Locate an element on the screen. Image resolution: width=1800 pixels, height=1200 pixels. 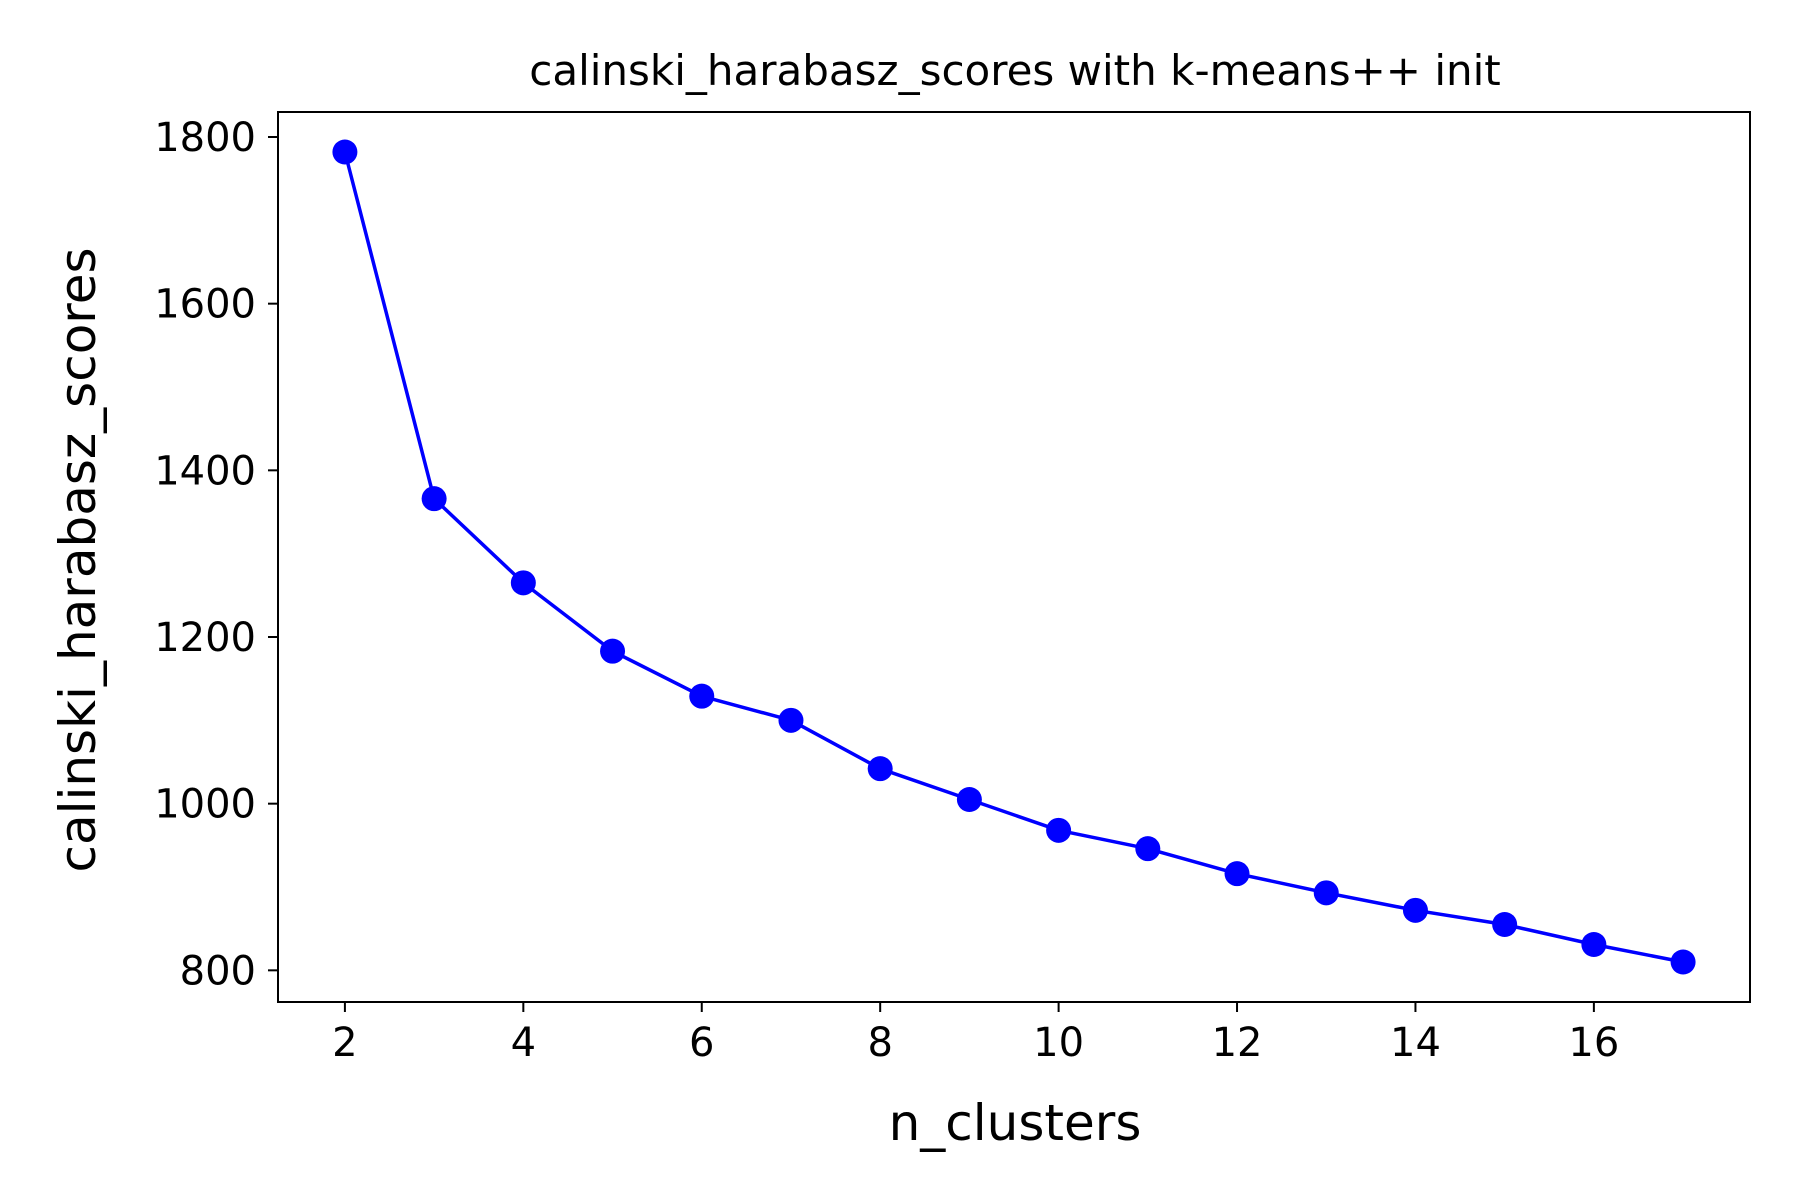
x-tick-label: 8 is located at coordinates (879, 1043).